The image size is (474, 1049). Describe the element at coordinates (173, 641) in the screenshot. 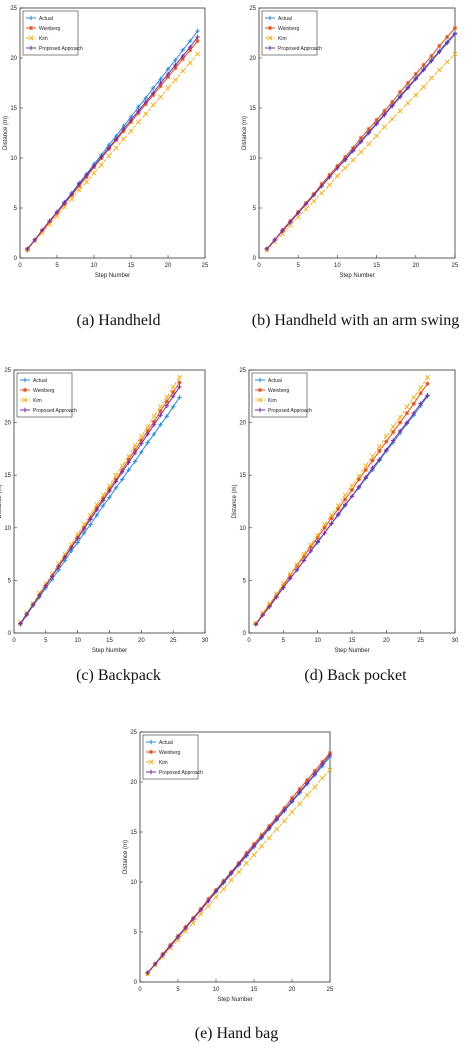

I see `x-tick-label: 25` at that location.